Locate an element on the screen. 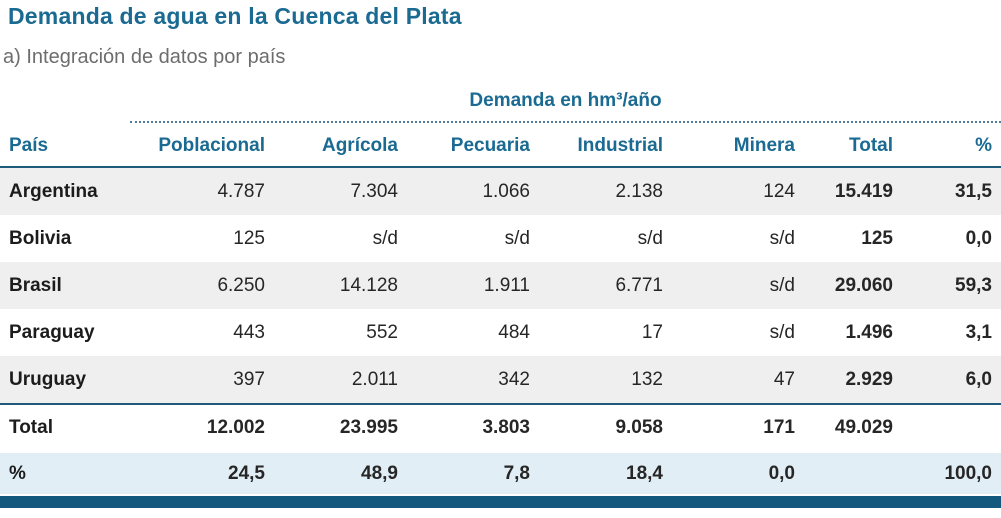 The image size is (1001, 518). cell-total: 29.060 is located at coordinates (863, 285).